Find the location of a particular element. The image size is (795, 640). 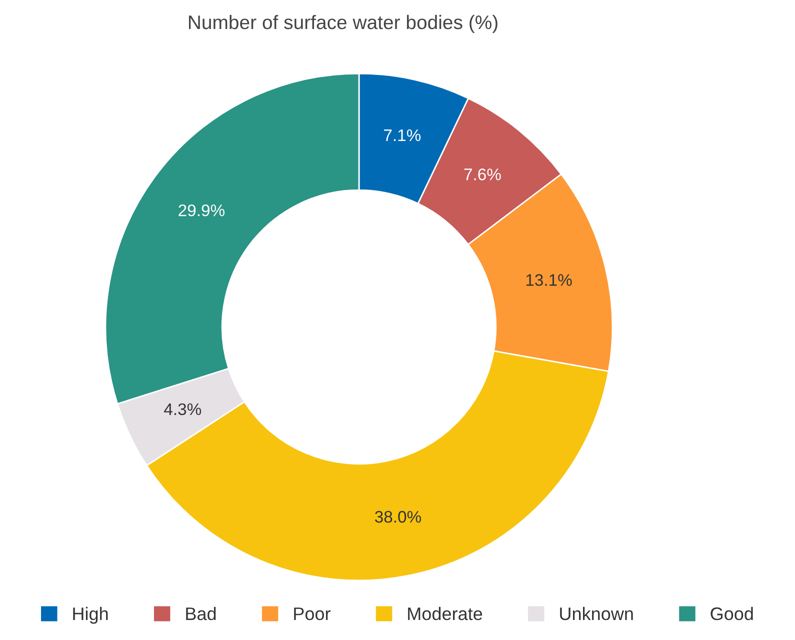

legend-label: Good is located at coordinates (731, 613).